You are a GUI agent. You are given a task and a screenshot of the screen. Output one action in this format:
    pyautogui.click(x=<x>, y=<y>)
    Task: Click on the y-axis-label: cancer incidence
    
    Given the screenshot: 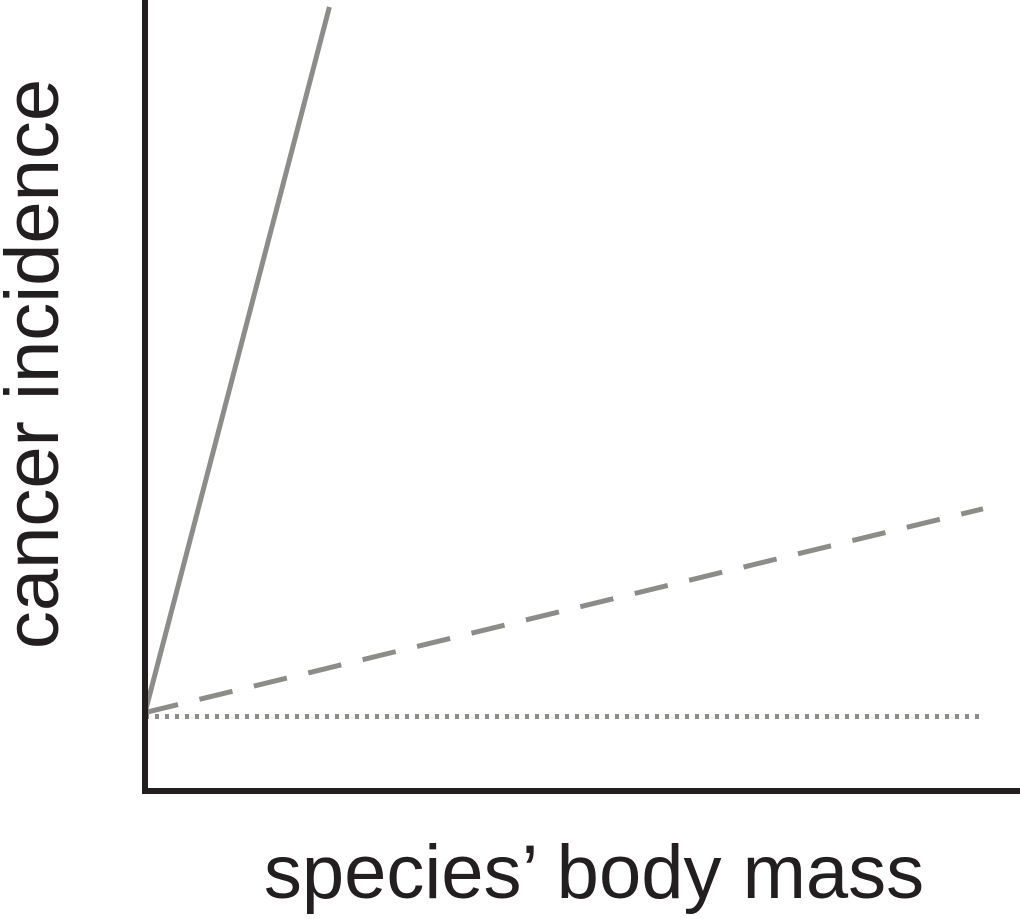 What is the action you would take?
    pyautogui.click(x=37, y=364)
    